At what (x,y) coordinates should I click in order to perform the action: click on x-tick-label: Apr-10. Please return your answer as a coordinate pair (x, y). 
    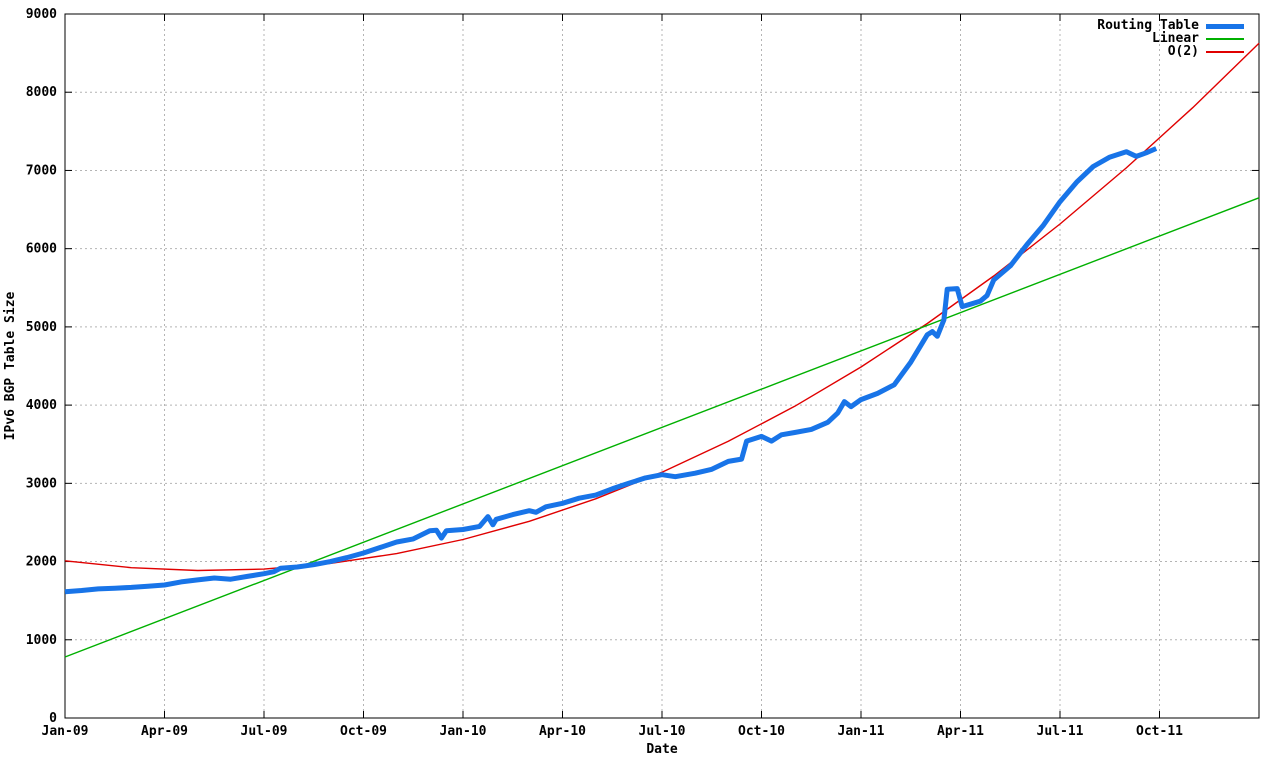
    Looking at the image, I should click on (562, 731).